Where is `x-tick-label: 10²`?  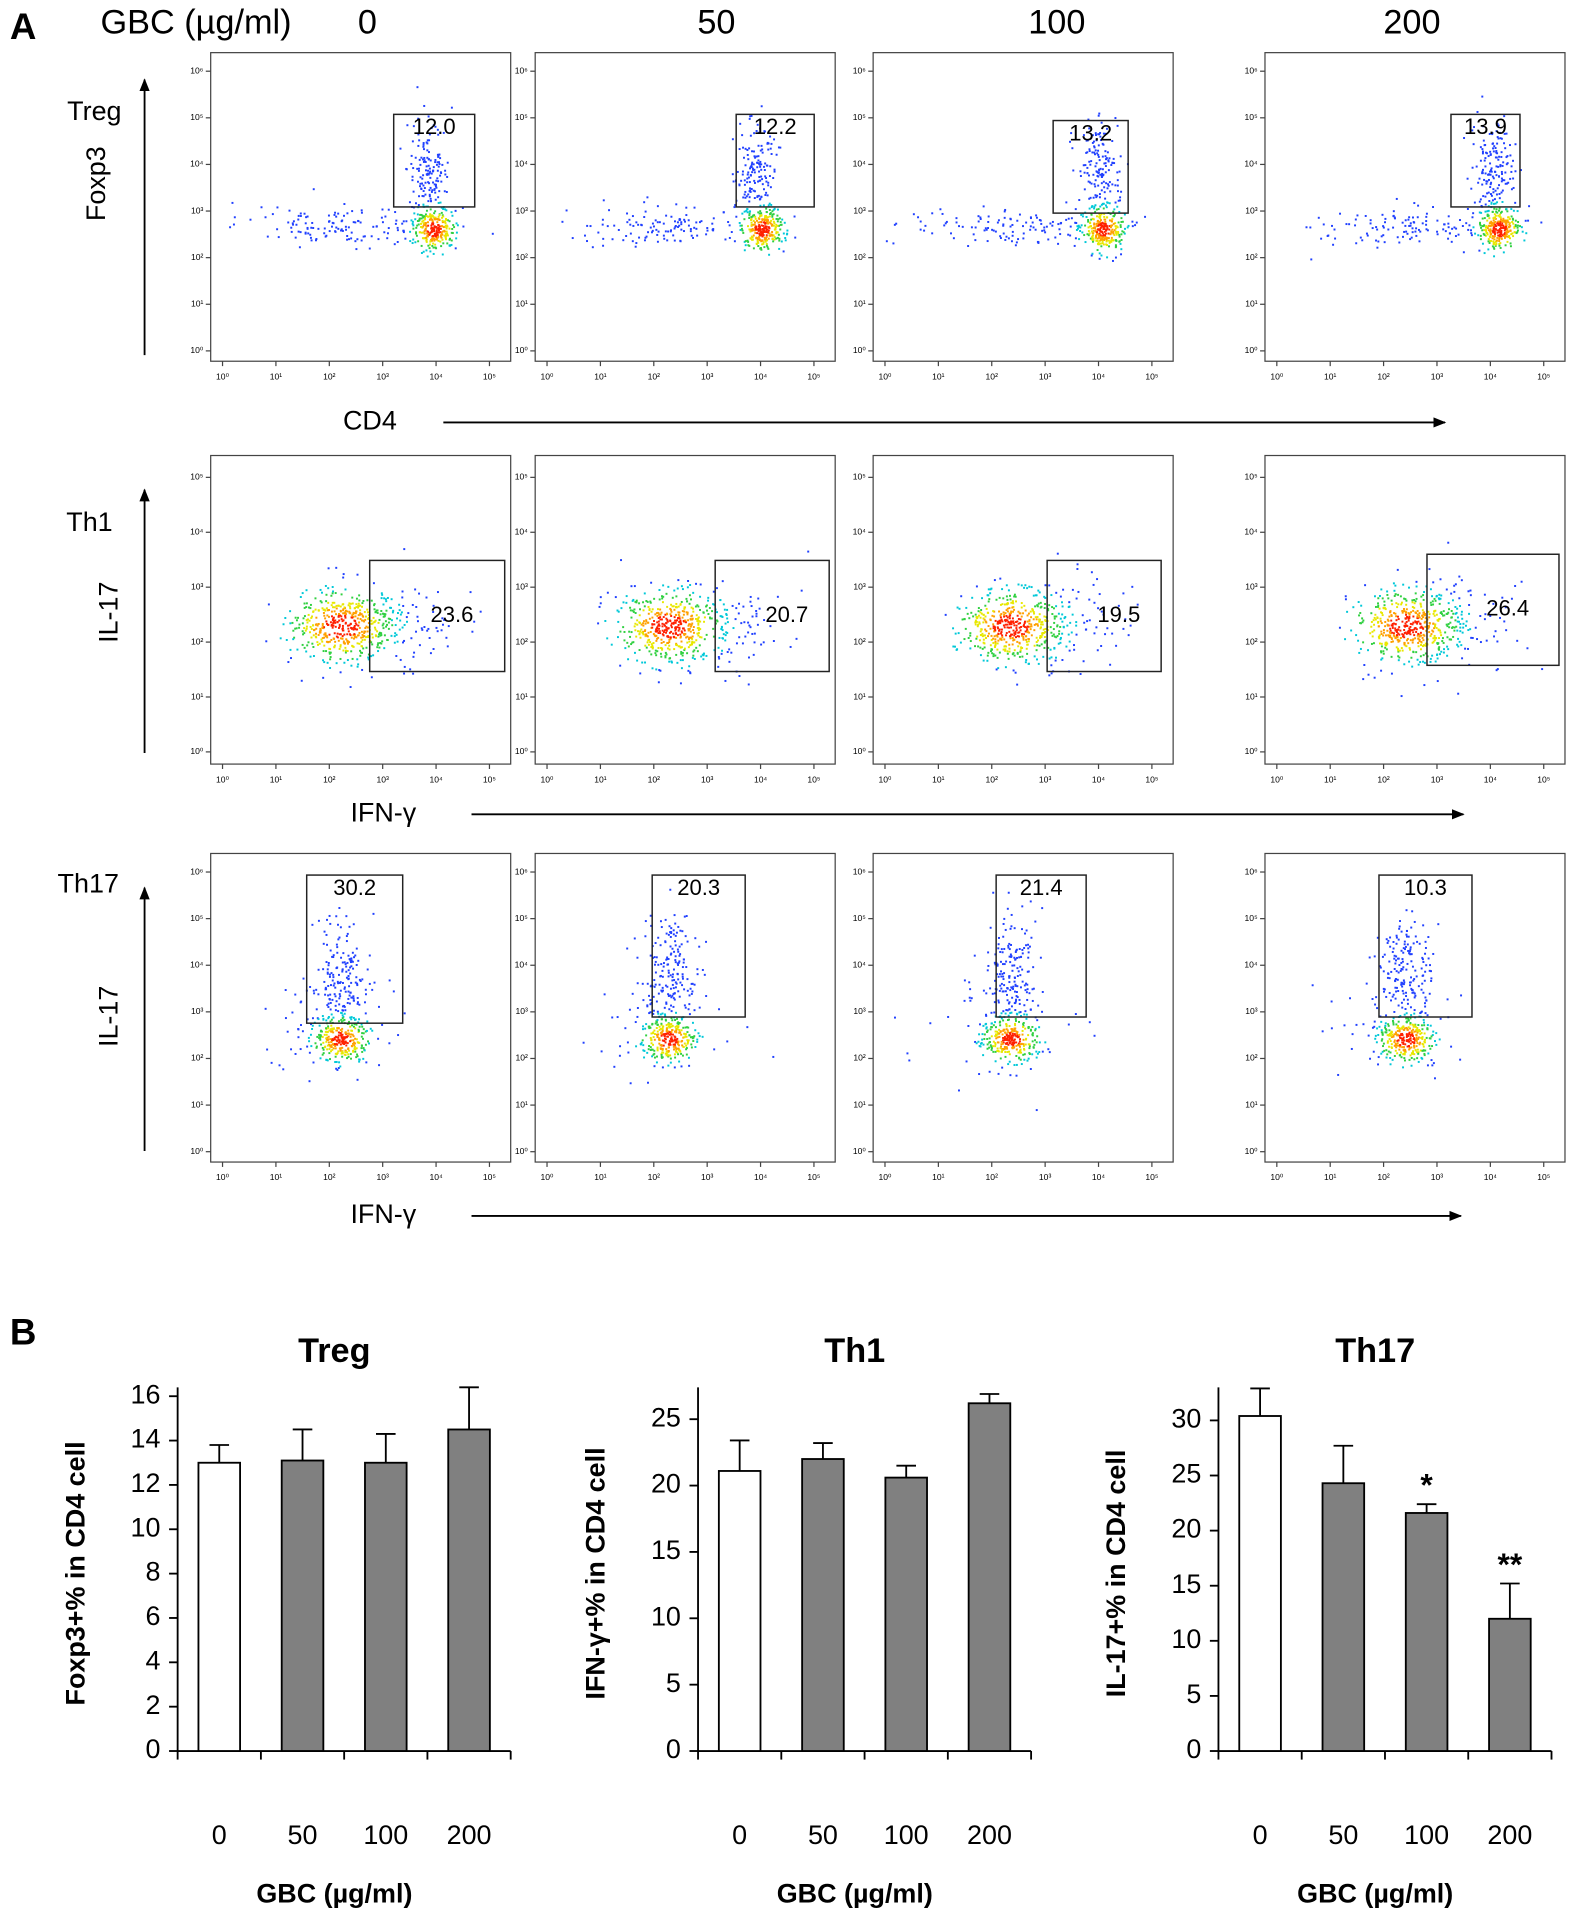 x-tick-label: 10² is located at coordinates (329, 1177).